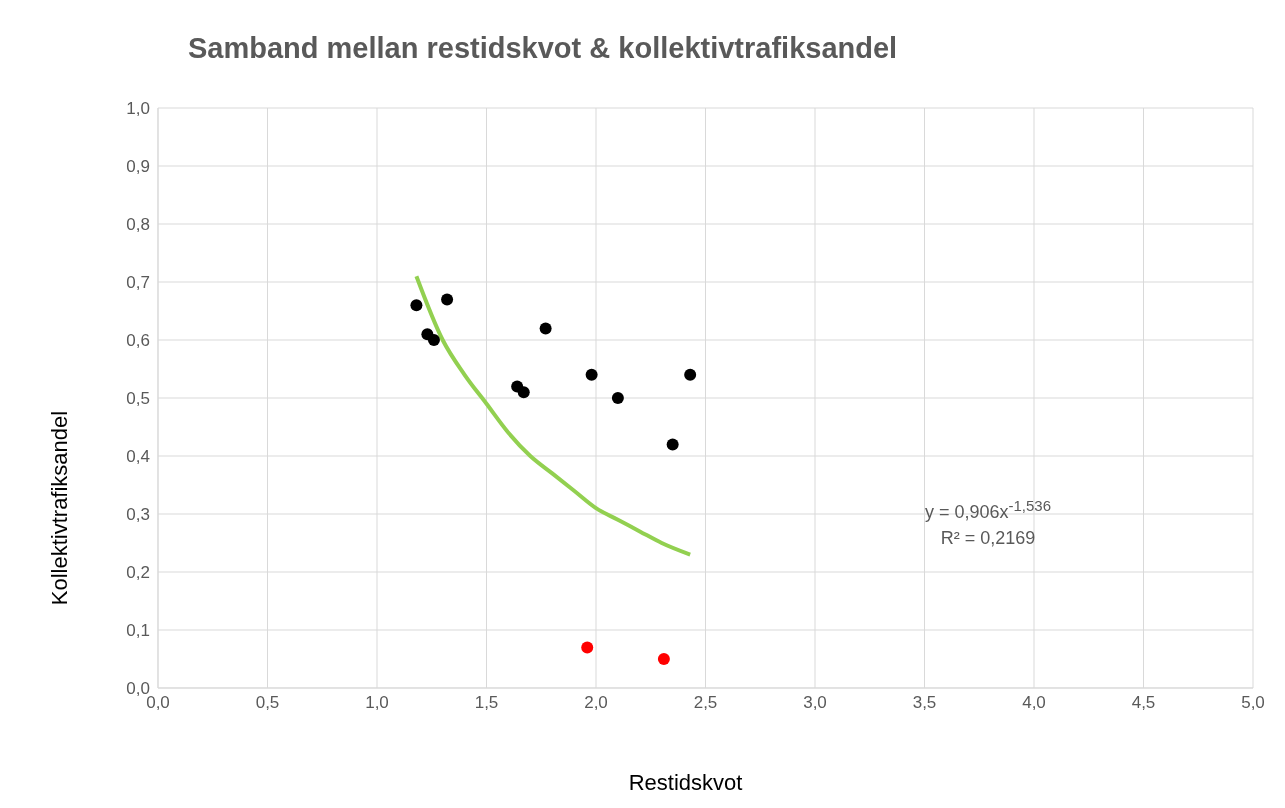 This screenshot has width=1285, height=808. Describe the element at coordinates (685, 783) in the screenshot. I see `x-axis-title: Restidskvot` at that location.